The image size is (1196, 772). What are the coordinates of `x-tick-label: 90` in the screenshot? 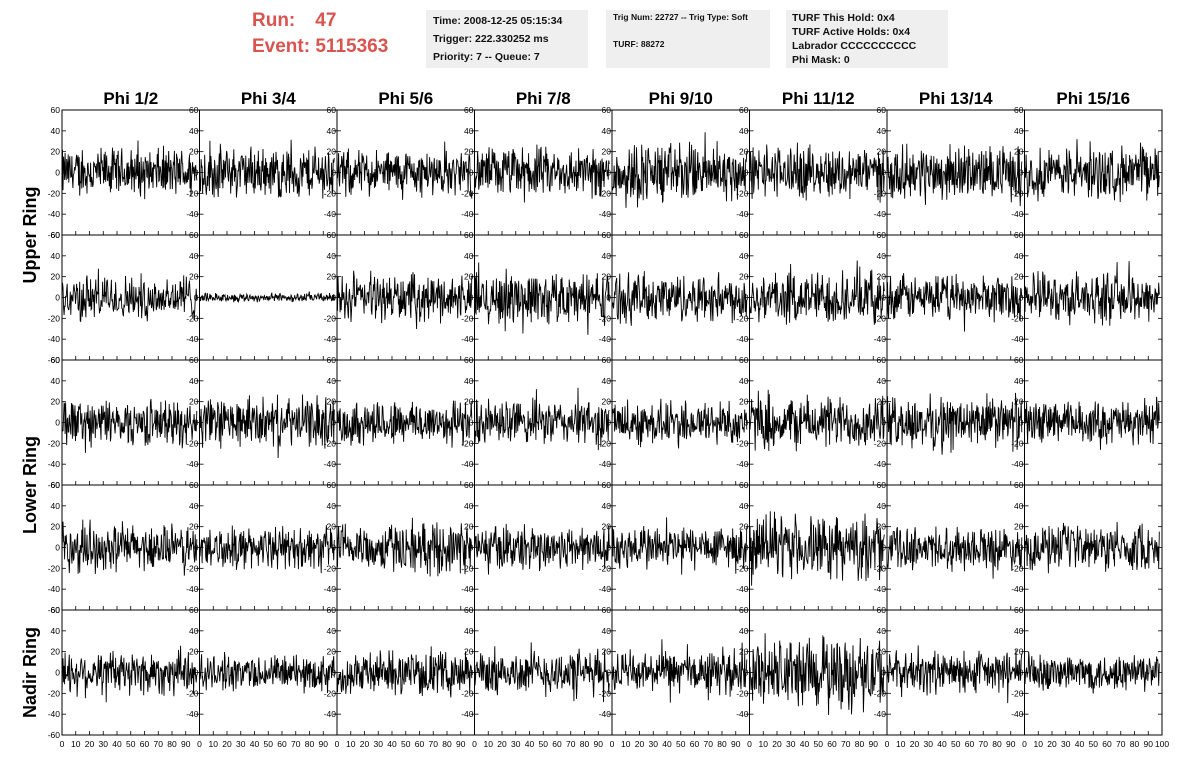 It's located at (1149, 744).